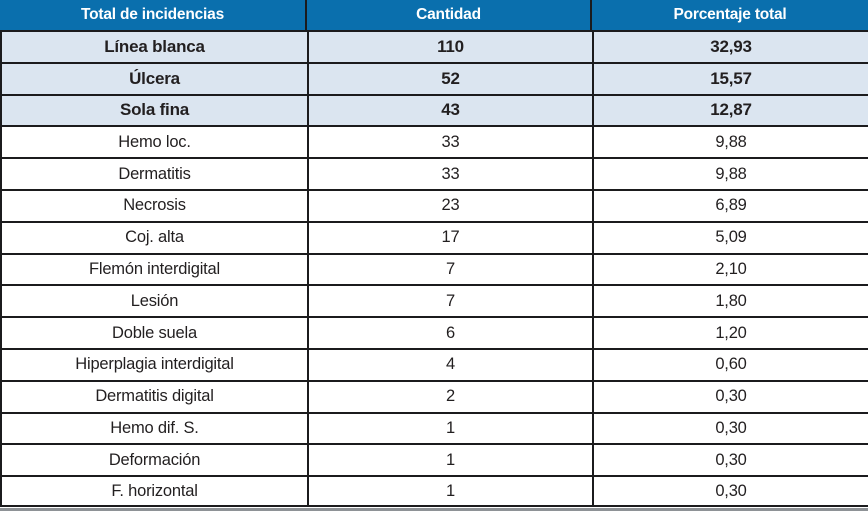 The height and width of the screenshot is (515, 868). Describe the element at coordinates (451, 364) in the screenshot. I see `incidence-count-cell: 4` at that location.